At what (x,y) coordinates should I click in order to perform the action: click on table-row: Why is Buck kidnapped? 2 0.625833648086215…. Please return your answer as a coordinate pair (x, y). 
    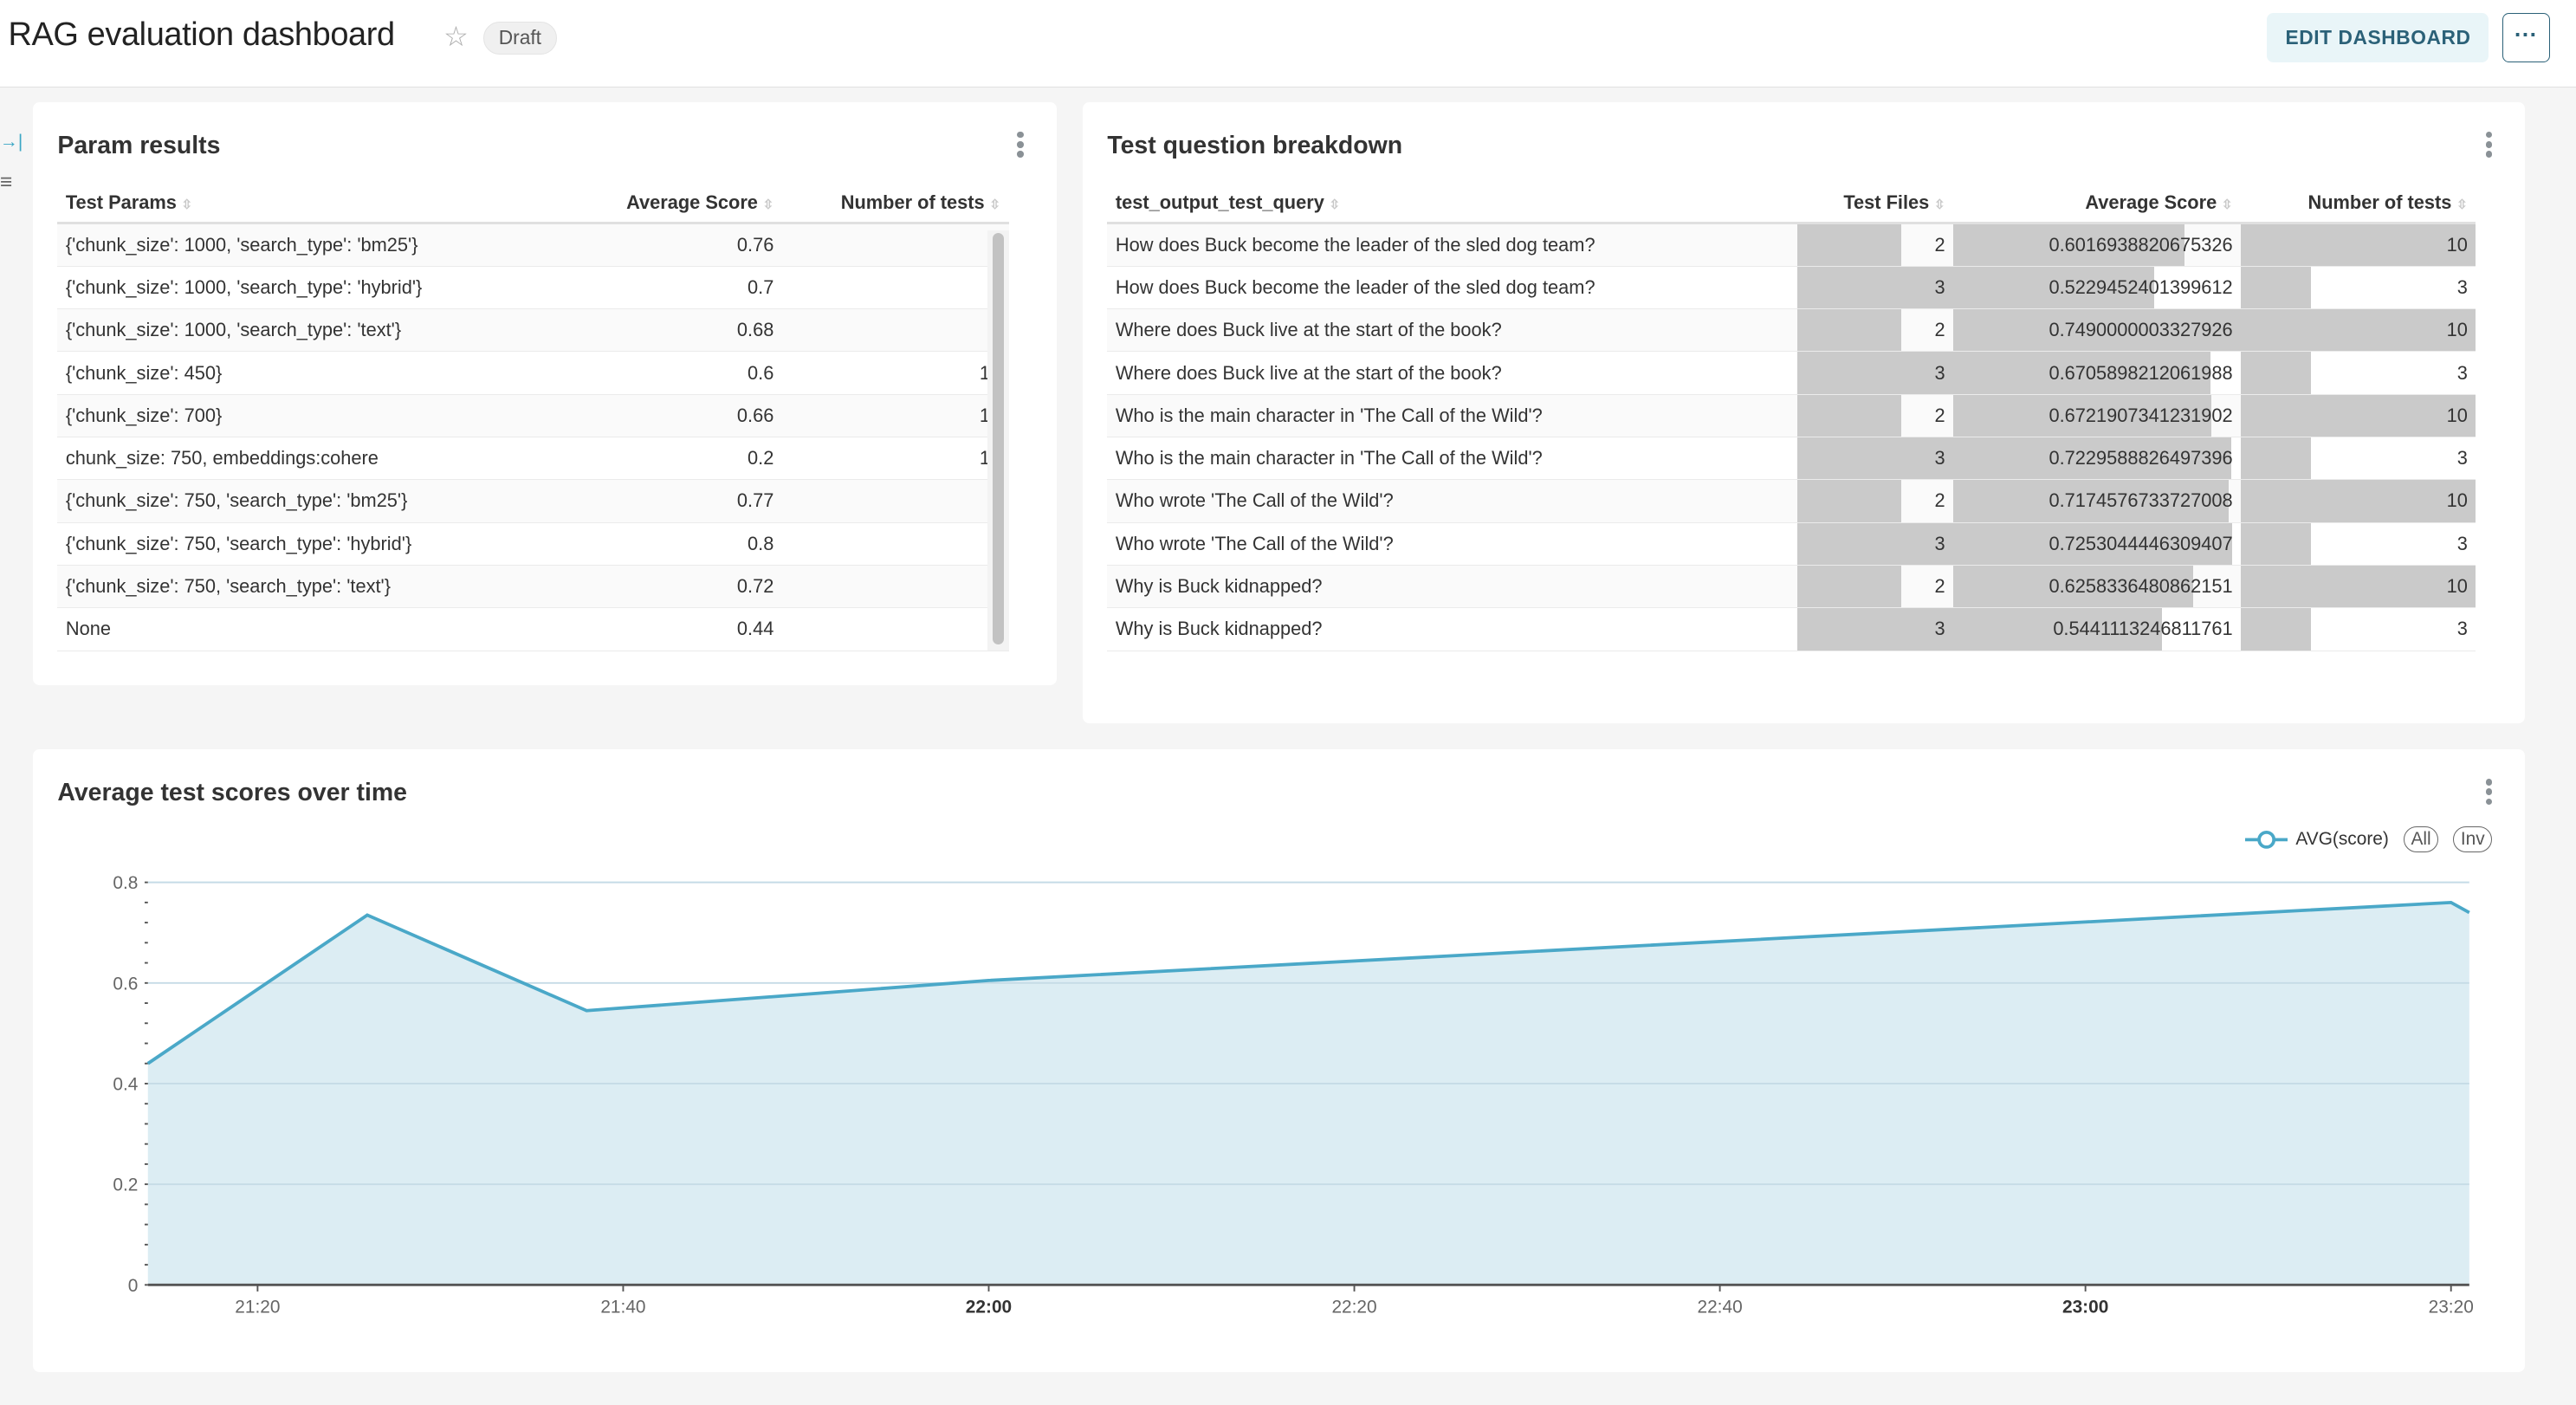
    Looking at the image, I should click on (1791, 587).